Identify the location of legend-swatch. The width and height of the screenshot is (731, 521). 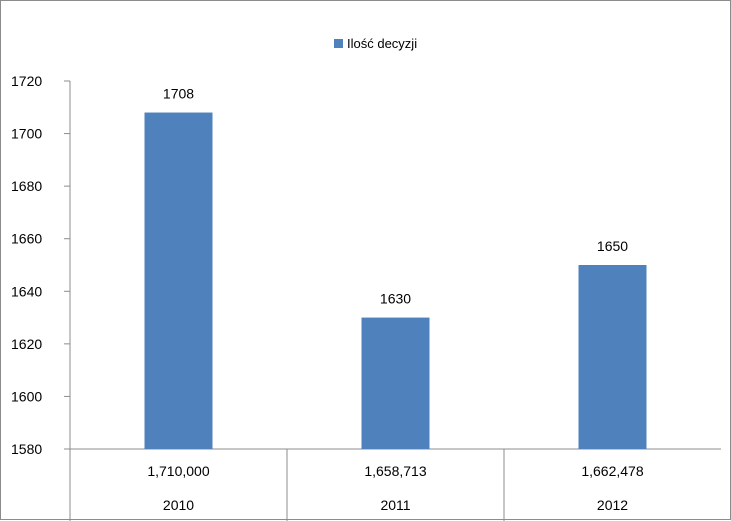
(338, 43).